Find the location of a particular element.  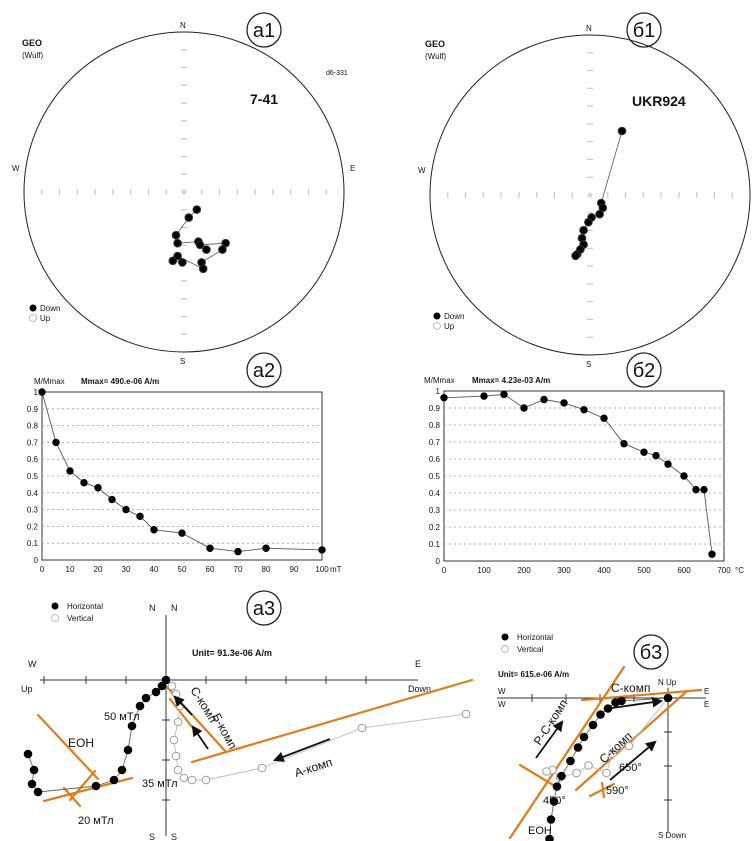

sample-name: 7-41 is located at coordinates (264, 99).